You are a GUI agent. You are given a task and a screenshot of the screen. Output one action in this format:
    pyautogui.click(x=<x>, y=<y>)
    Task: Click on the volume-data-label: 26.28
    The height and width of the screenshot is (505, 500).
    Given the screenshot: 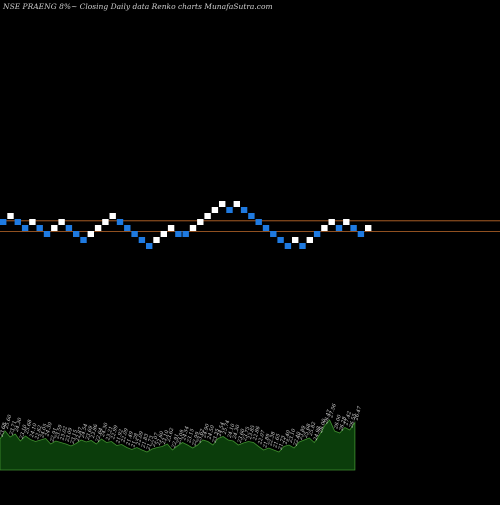 What is the action you would take?
    pyautogui.click(x=343, y=424)
    